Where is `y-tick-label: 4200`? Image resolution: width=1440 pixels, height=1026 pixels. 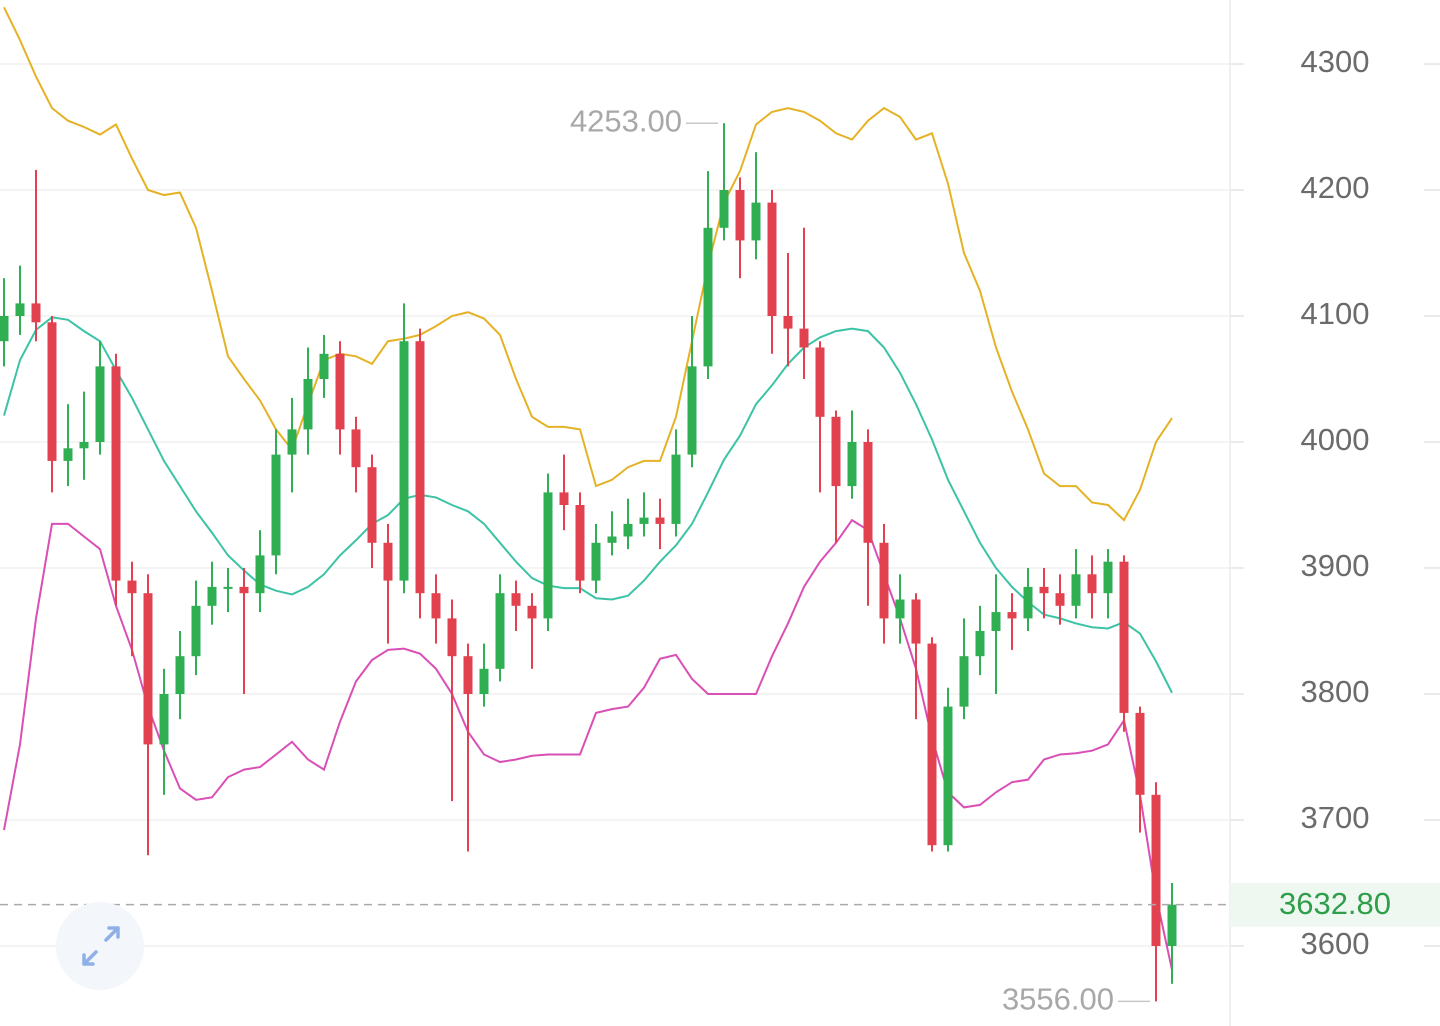
y-tick-label: 4200 is located at coordinates (1335, 187).